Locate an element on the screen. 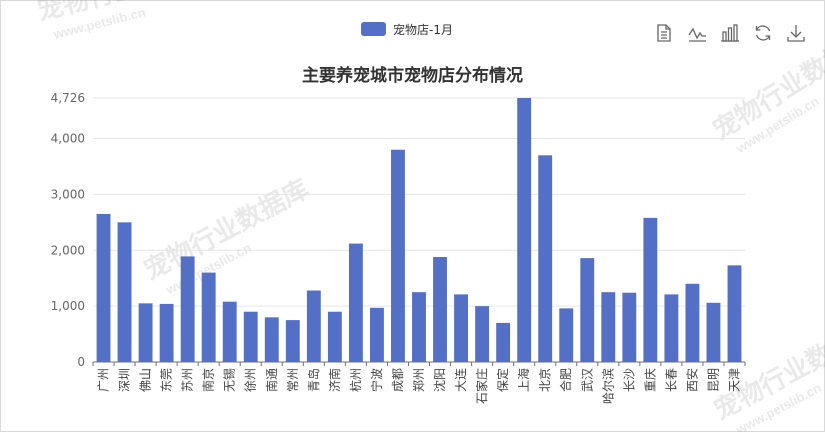 The height and width of the screenshot is (432, 825). x-tick-label: 哈尔滨 is located at coordinates (607, 386).